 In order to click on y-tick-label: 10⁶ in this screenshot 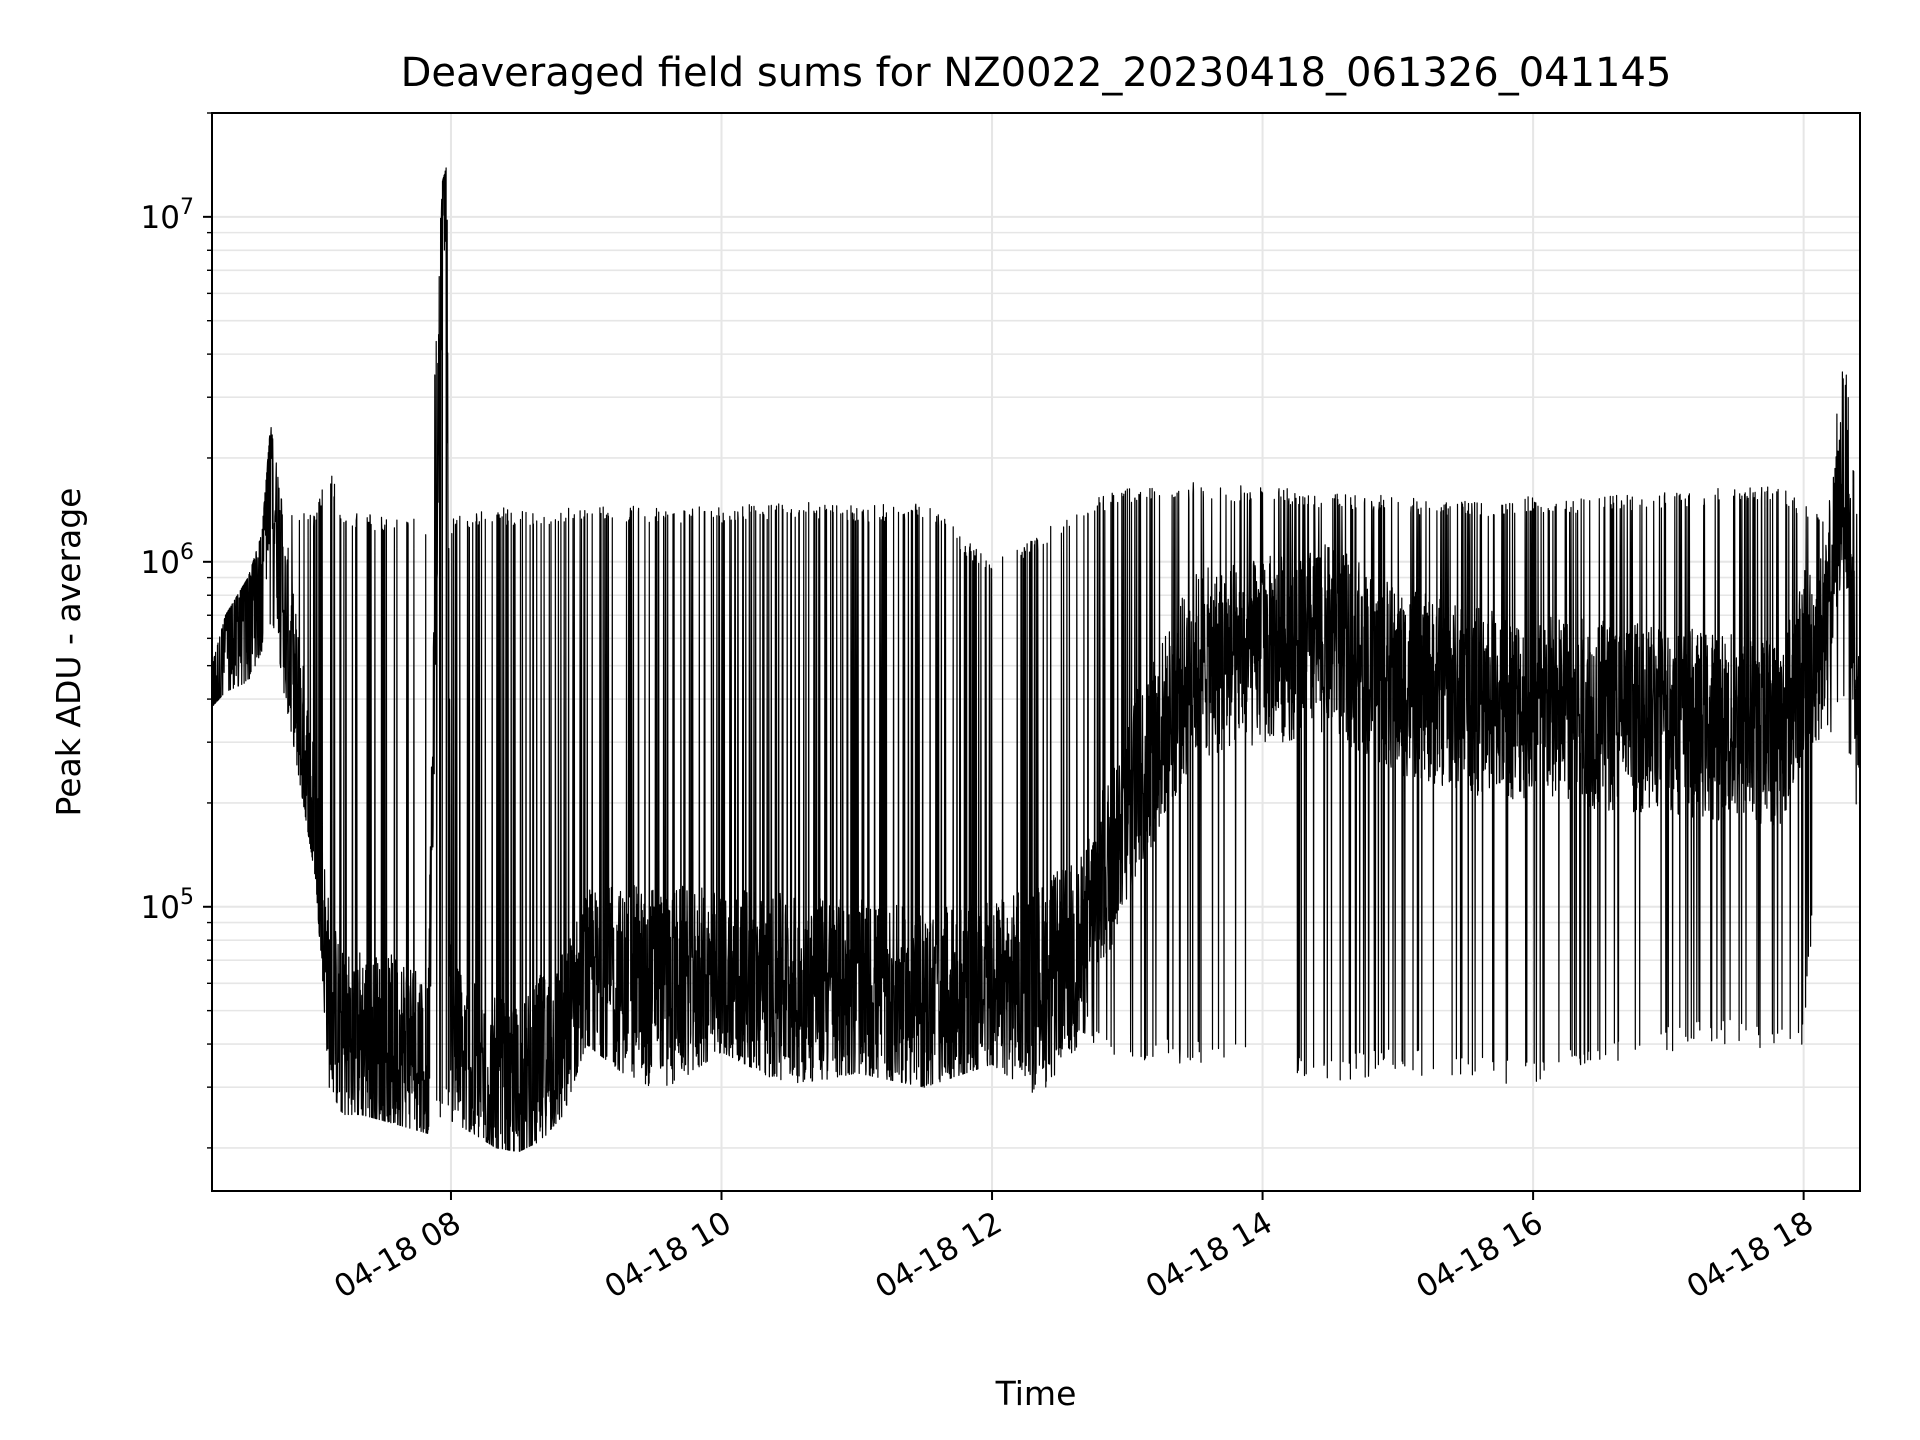, I will do `click(167, 560)`.